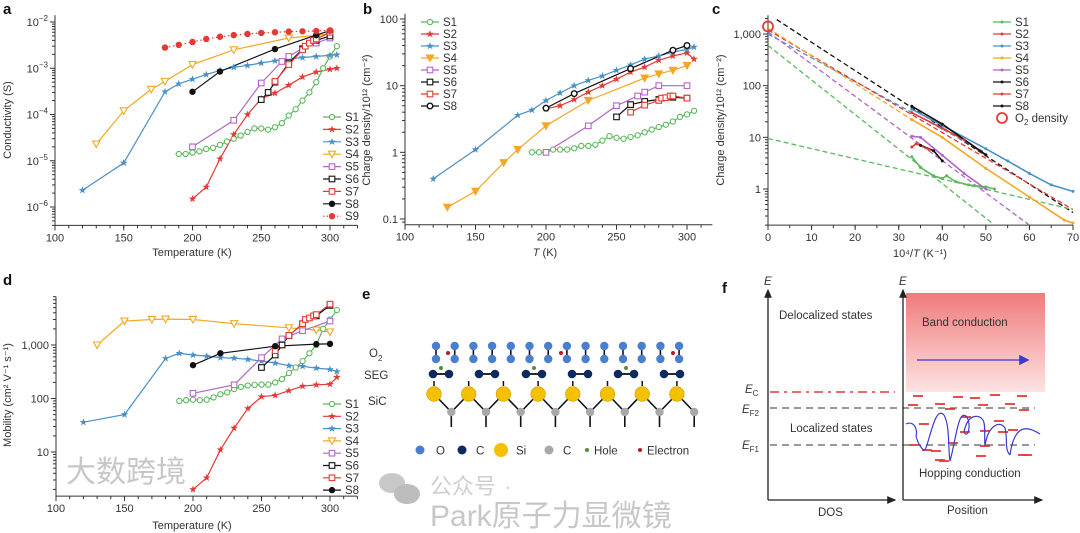  What do you see at coordinates (341, 205) in the screenshot?
I see `legend-item-S8: S8` at bounding box center [341, 205].